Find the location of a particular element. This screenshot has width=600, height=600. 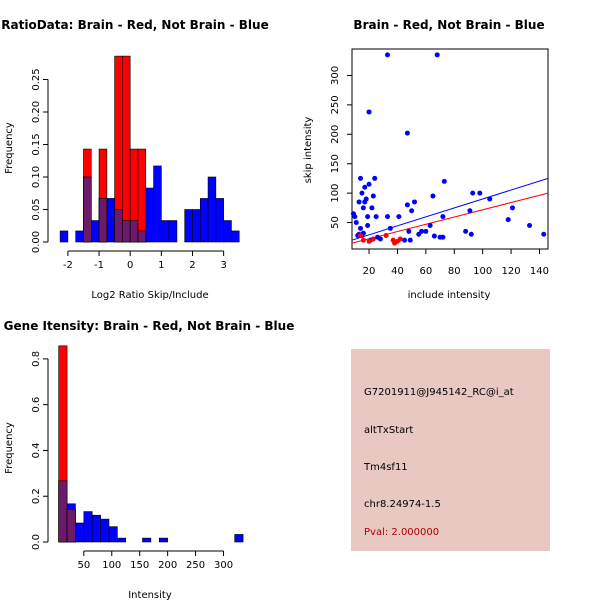

scatter-y-tick-label-0: 50 is located at coordinates (335, 222).